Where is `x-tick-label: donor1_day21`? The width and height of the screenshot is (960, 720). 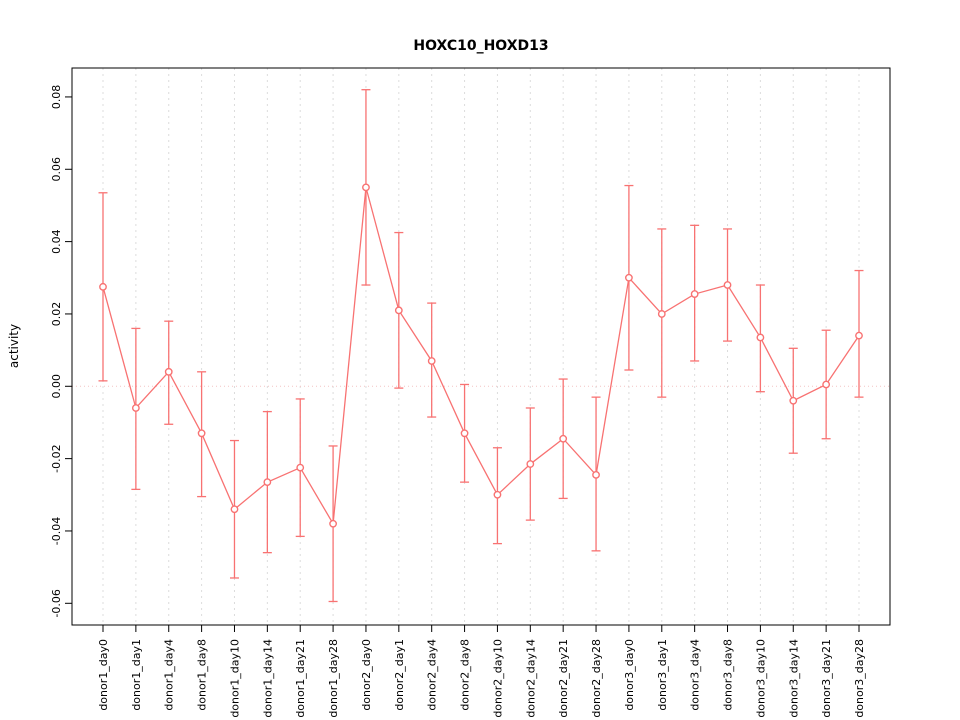 x-tick-label: donor1_day21 is located at coordinates (300, 678).